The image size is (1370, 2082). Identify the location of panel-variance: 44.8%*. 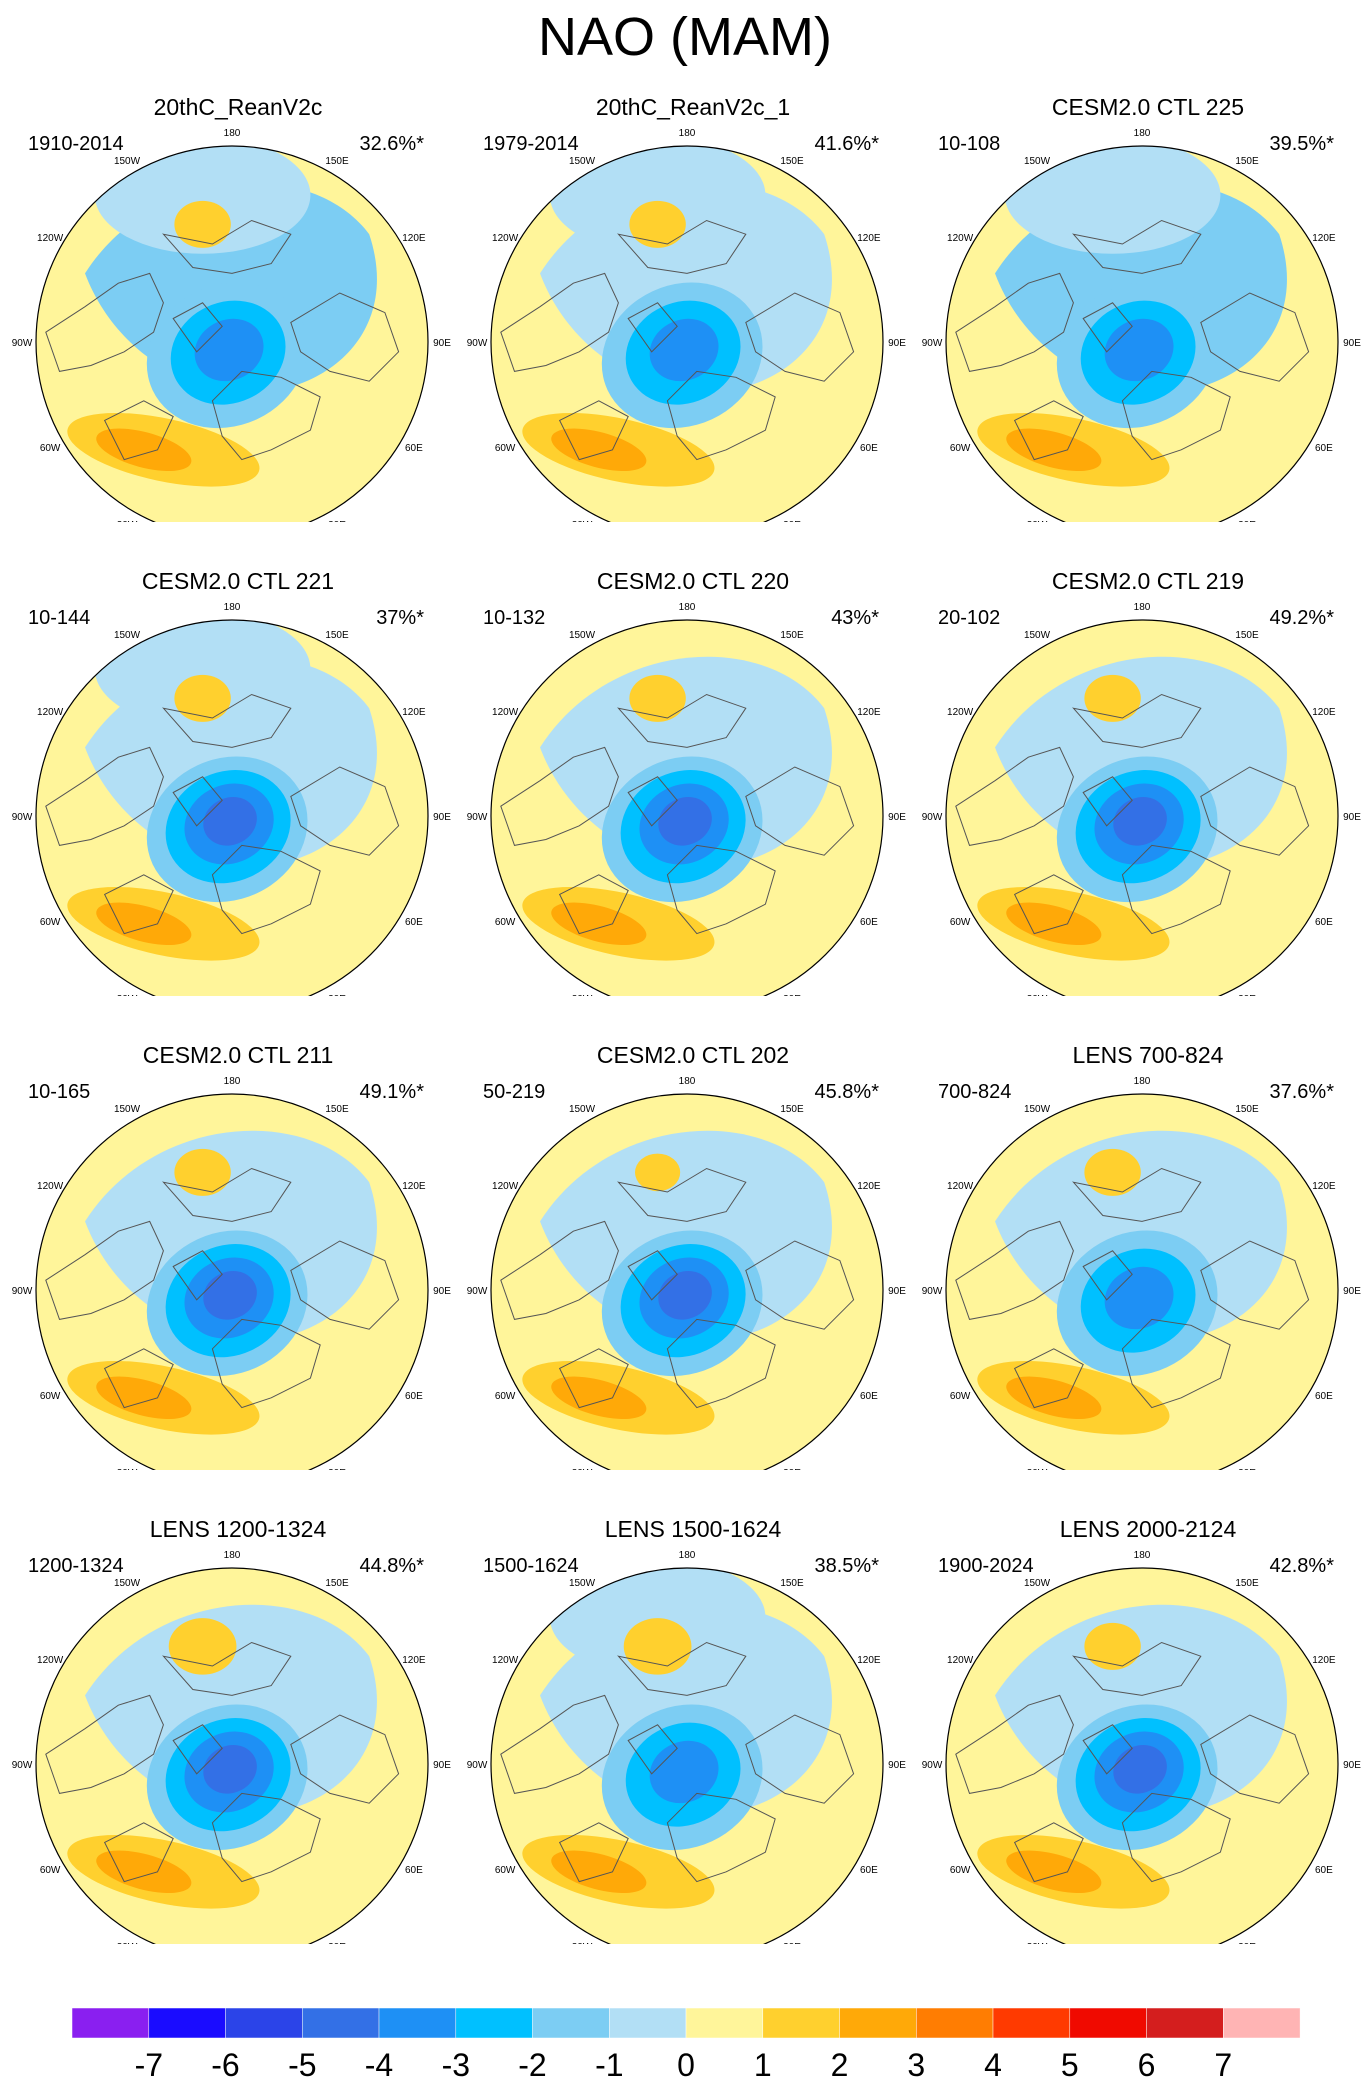
(392, 1566).